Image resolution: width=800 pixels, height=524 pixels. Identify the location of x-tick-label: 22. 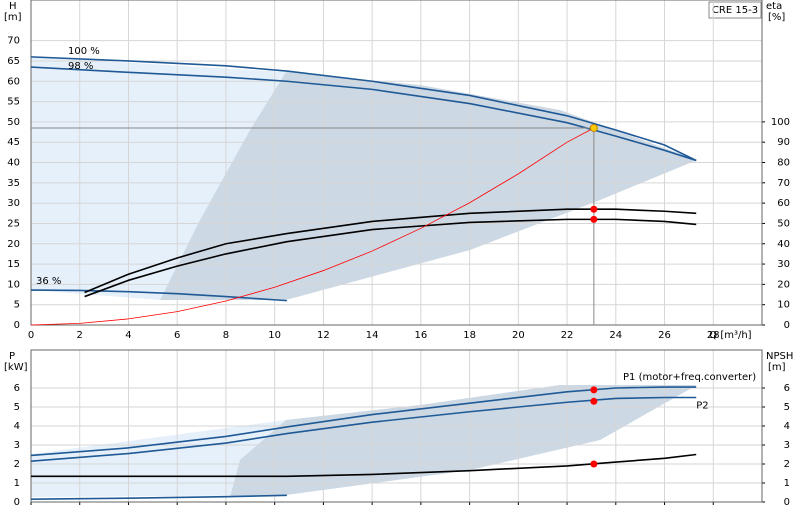
(567, 335).